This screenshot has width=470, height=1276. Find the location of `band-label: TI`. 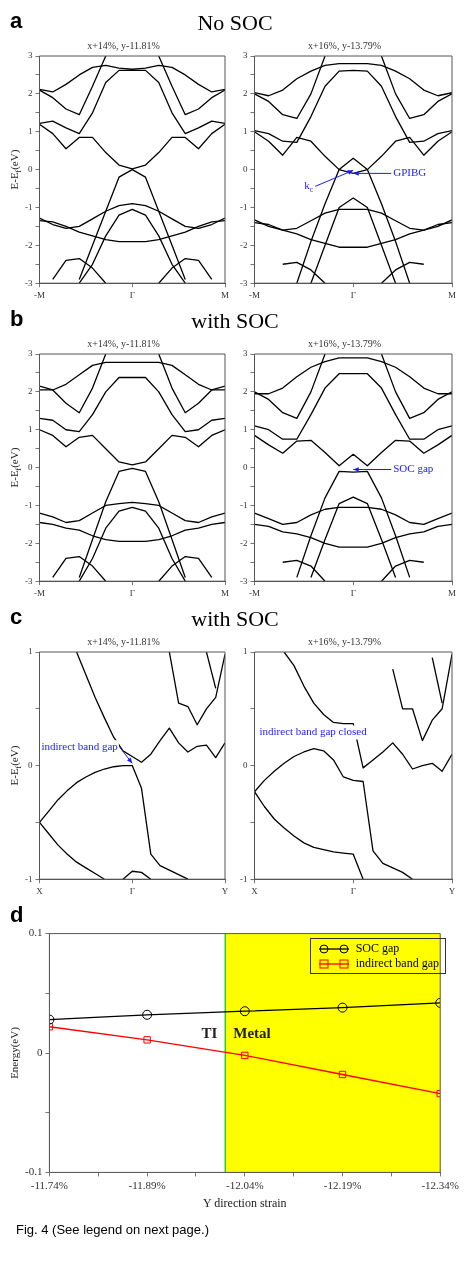

band-label: TI is located at coordinates (209, 1032).